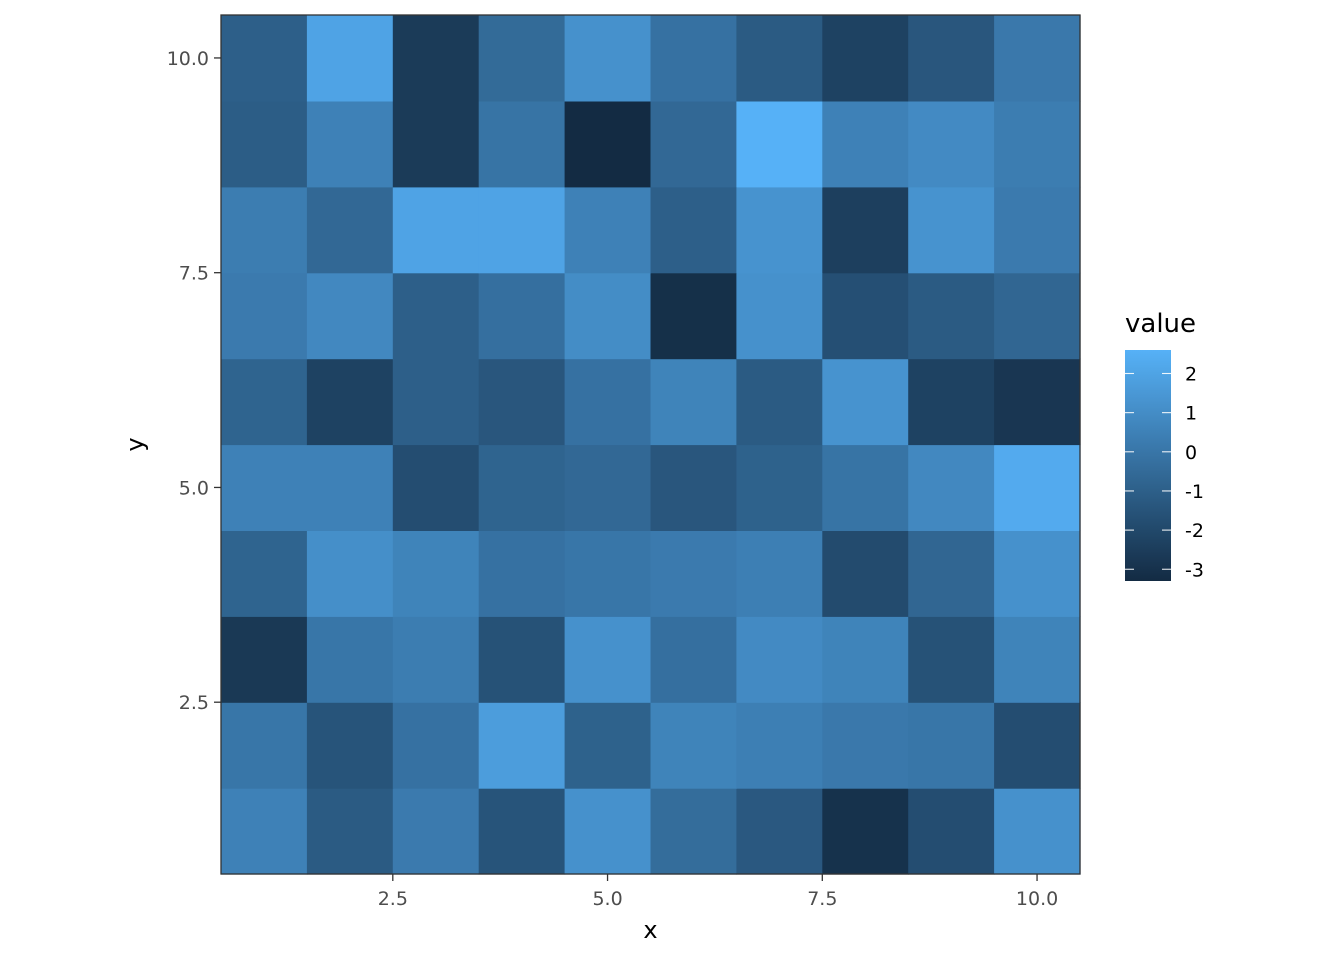 This screenshot has width=1344, height=960. What do you see at coordinates (718, 892) in the screenshot?
I see `x-axis: 2.5 5.0 7.5 10.0` at bounding box center [718, 892].